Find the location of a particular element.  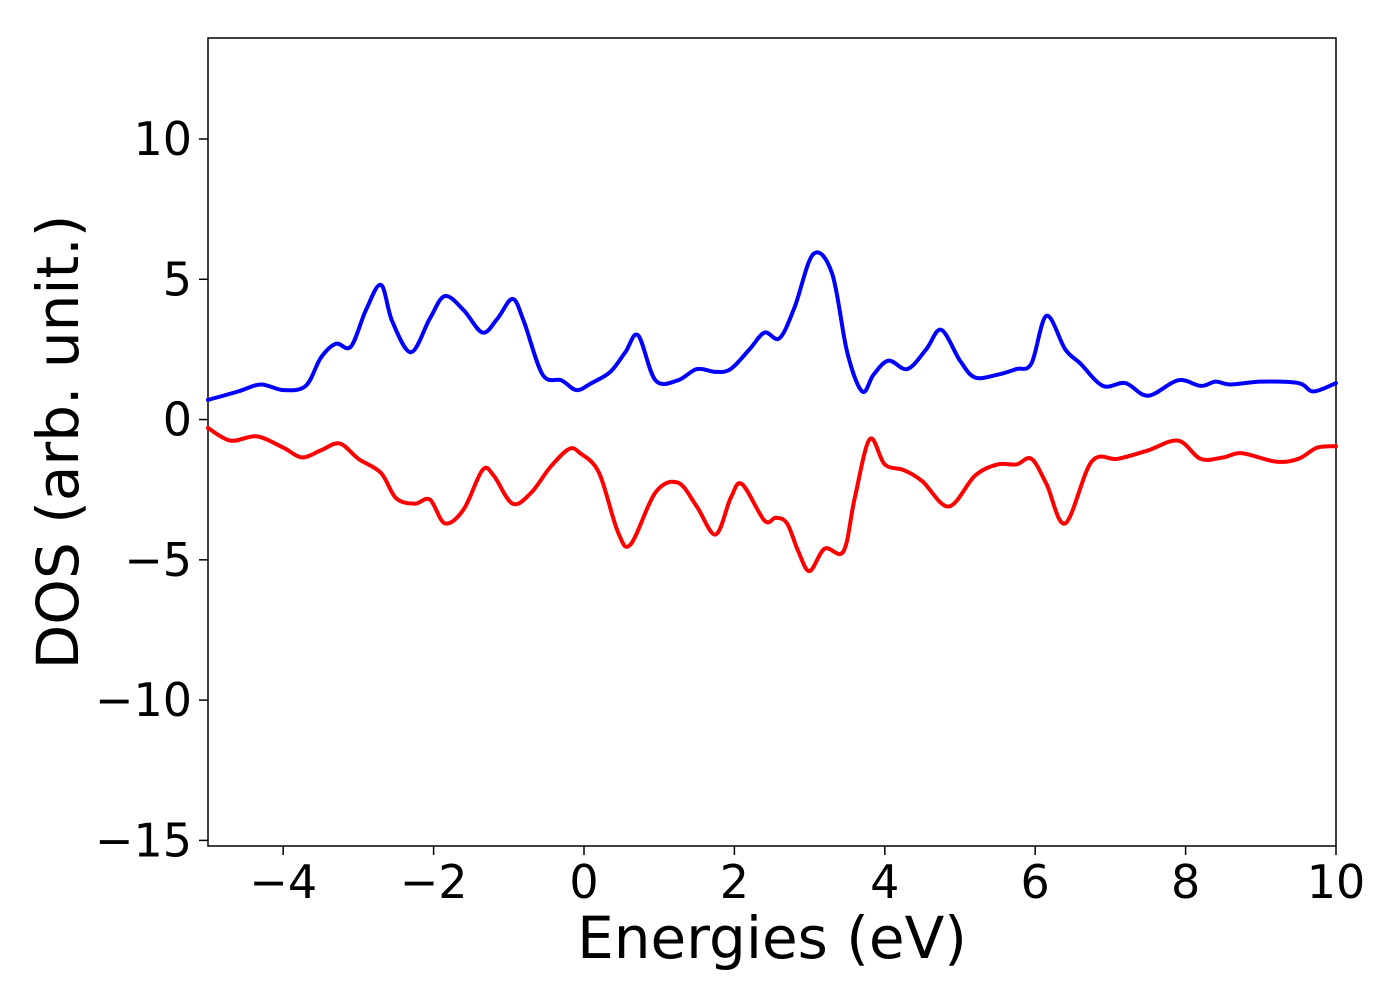

y-tick-label: −15 is located at coordinates (143, 840).